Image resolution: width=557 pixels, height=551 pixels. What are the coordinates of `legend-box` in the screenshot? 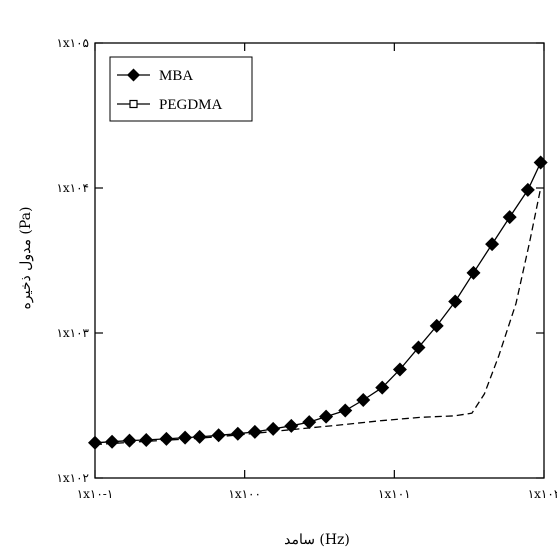 It's located at (181, 89).